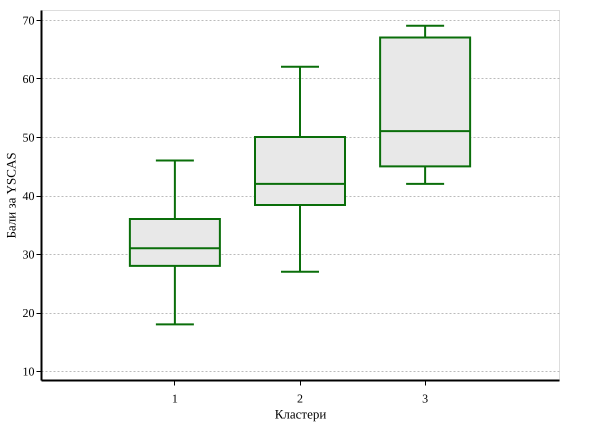  What do you see at coordinates (11, 195) in the screenshot?
I see `y-axis-title: Бали за YSCAS` at bounding box center [11, 195].